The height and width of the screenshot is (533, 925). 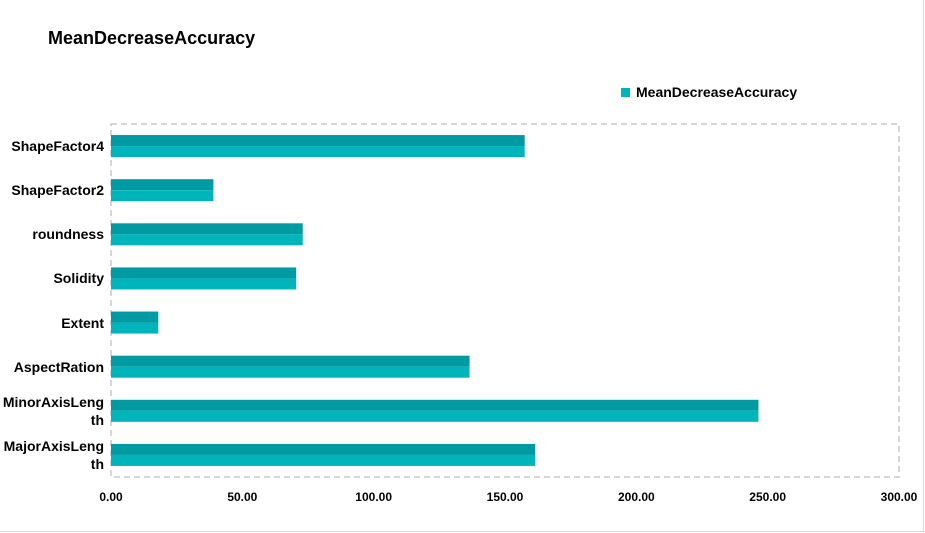 I want to click on category-label: ShapeFactor4, so click(x=57, y=146).